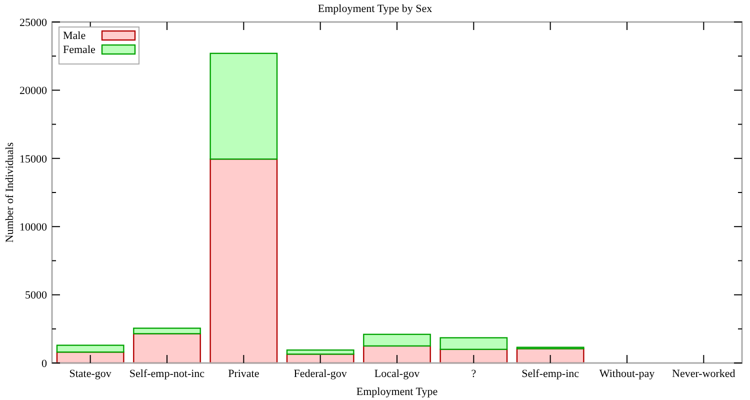  I want to click on x-tick-label: Private, so click(244, 374).